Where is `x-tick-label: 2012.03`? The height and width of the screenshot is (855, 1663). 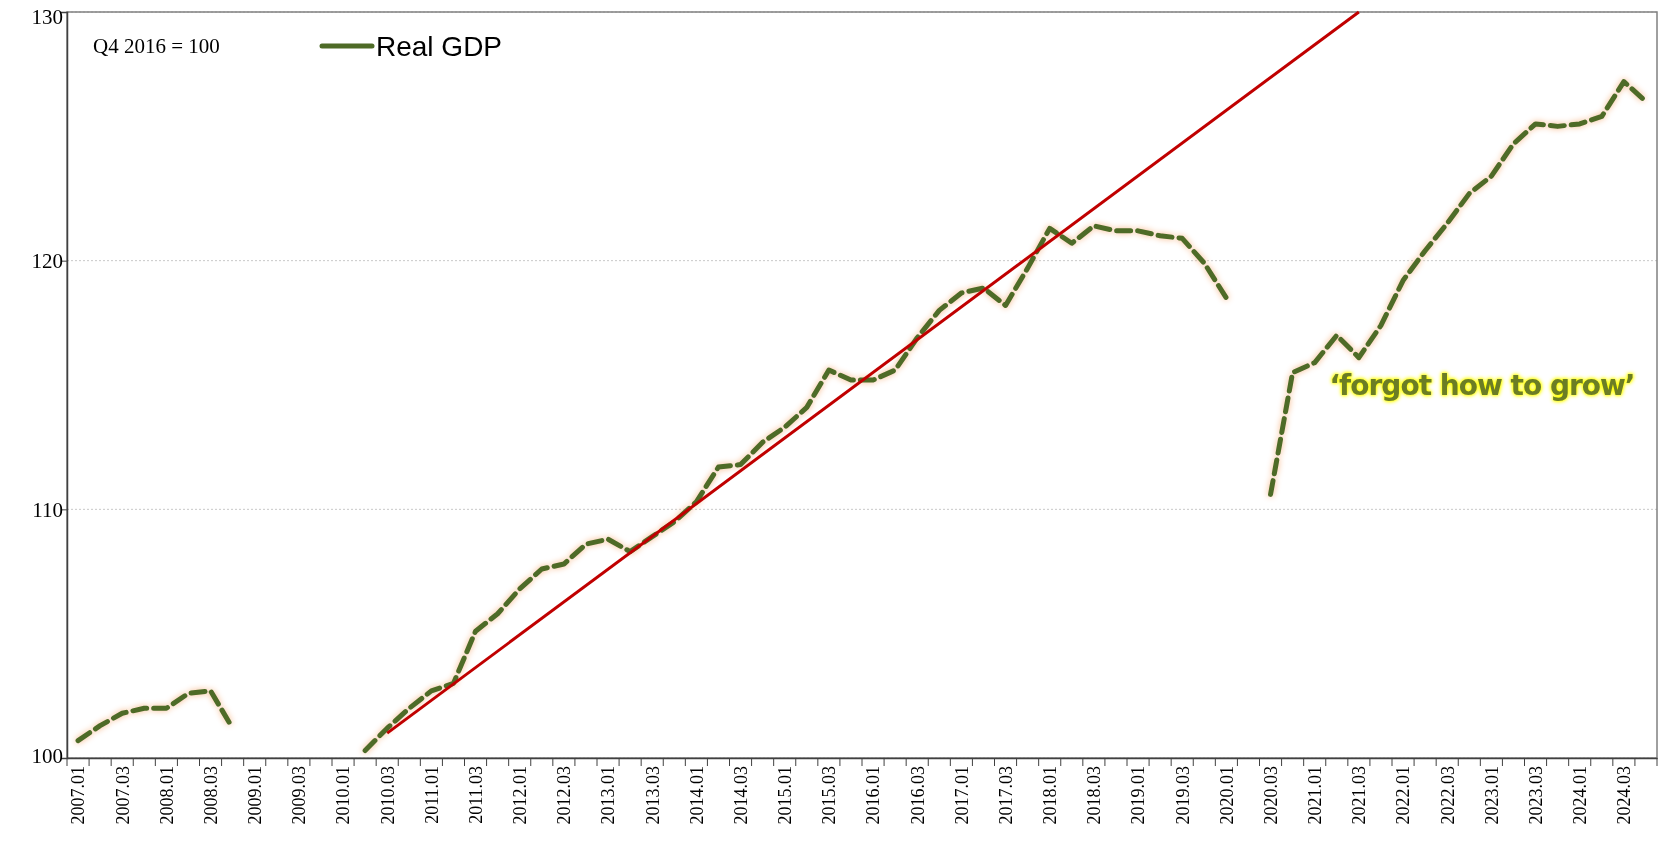 x-tick-label: 2012.03 is located at coordinates (564, 795).